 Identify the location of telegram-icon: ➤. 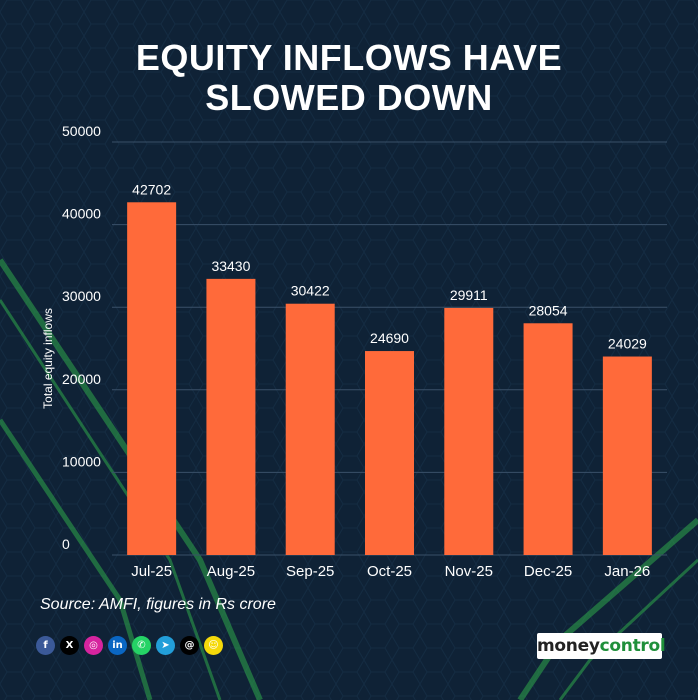
(165, 645).